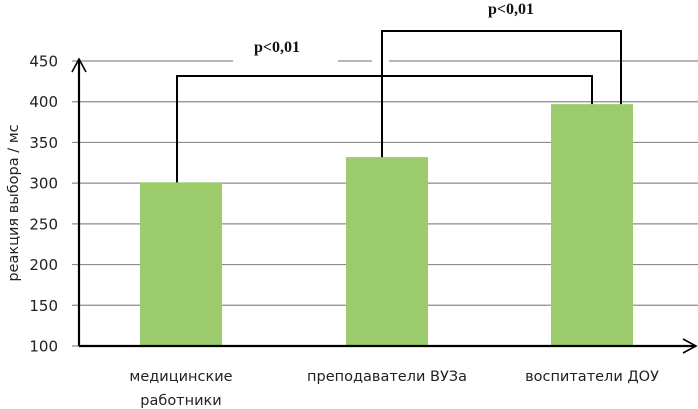  Describe the element at coordinates (43, 306) in the screenshot. I see `y-tick-label: 150` at that location.